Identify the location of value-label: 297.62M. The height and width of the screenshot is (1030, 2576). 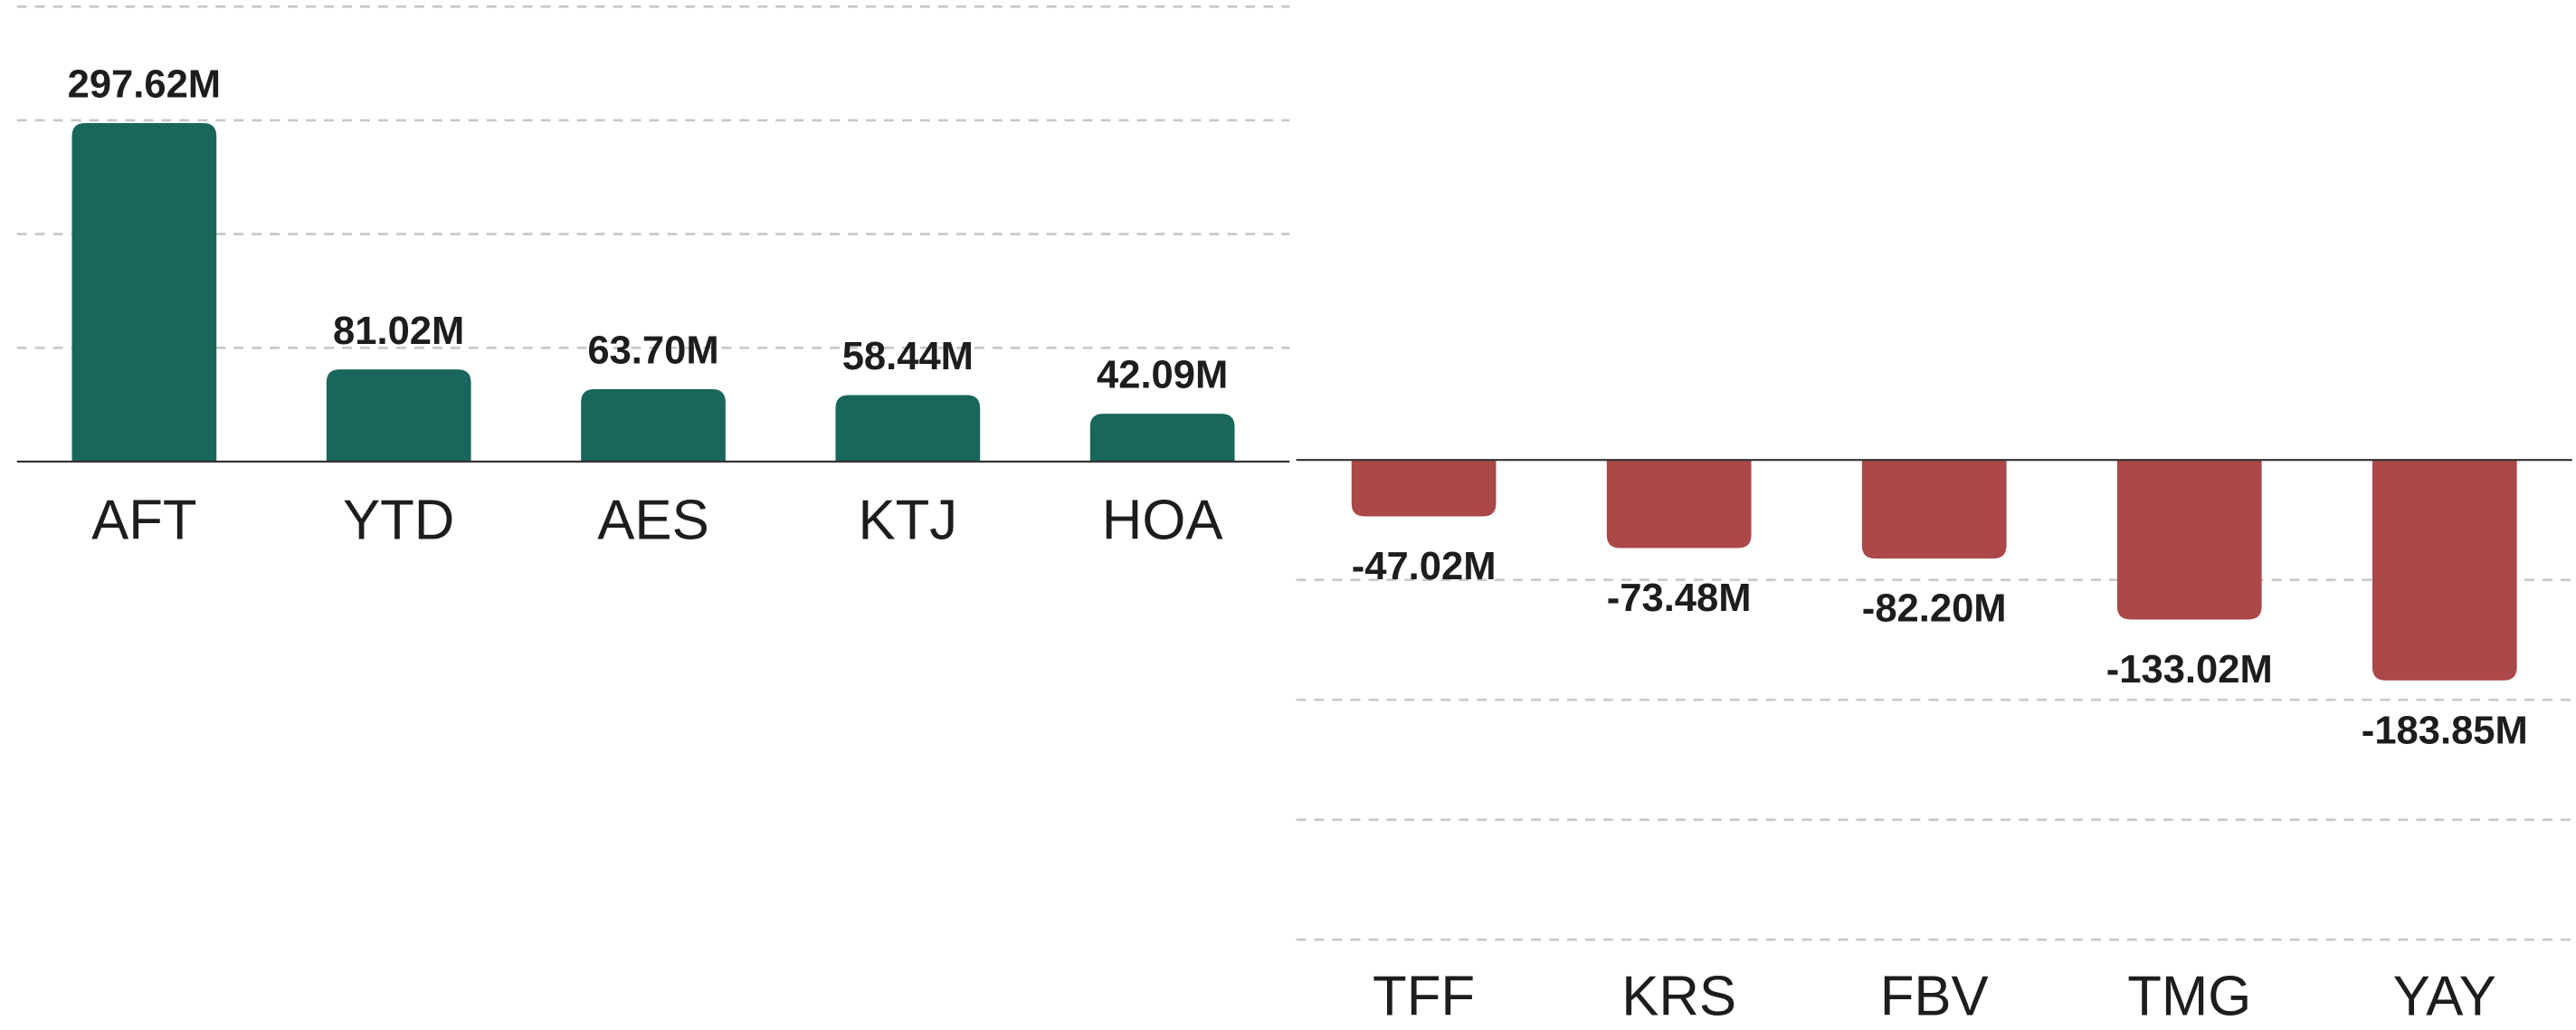
(144, 85).